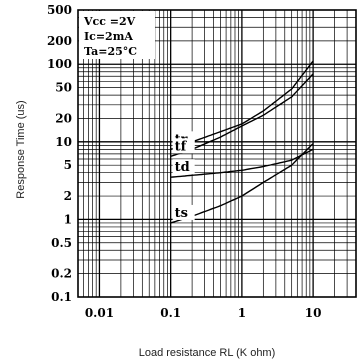  What do you see at coordinates (170, 313) in the screenshot?
I see `x-tick-label: 0.1` at bounding box center [170, 313].